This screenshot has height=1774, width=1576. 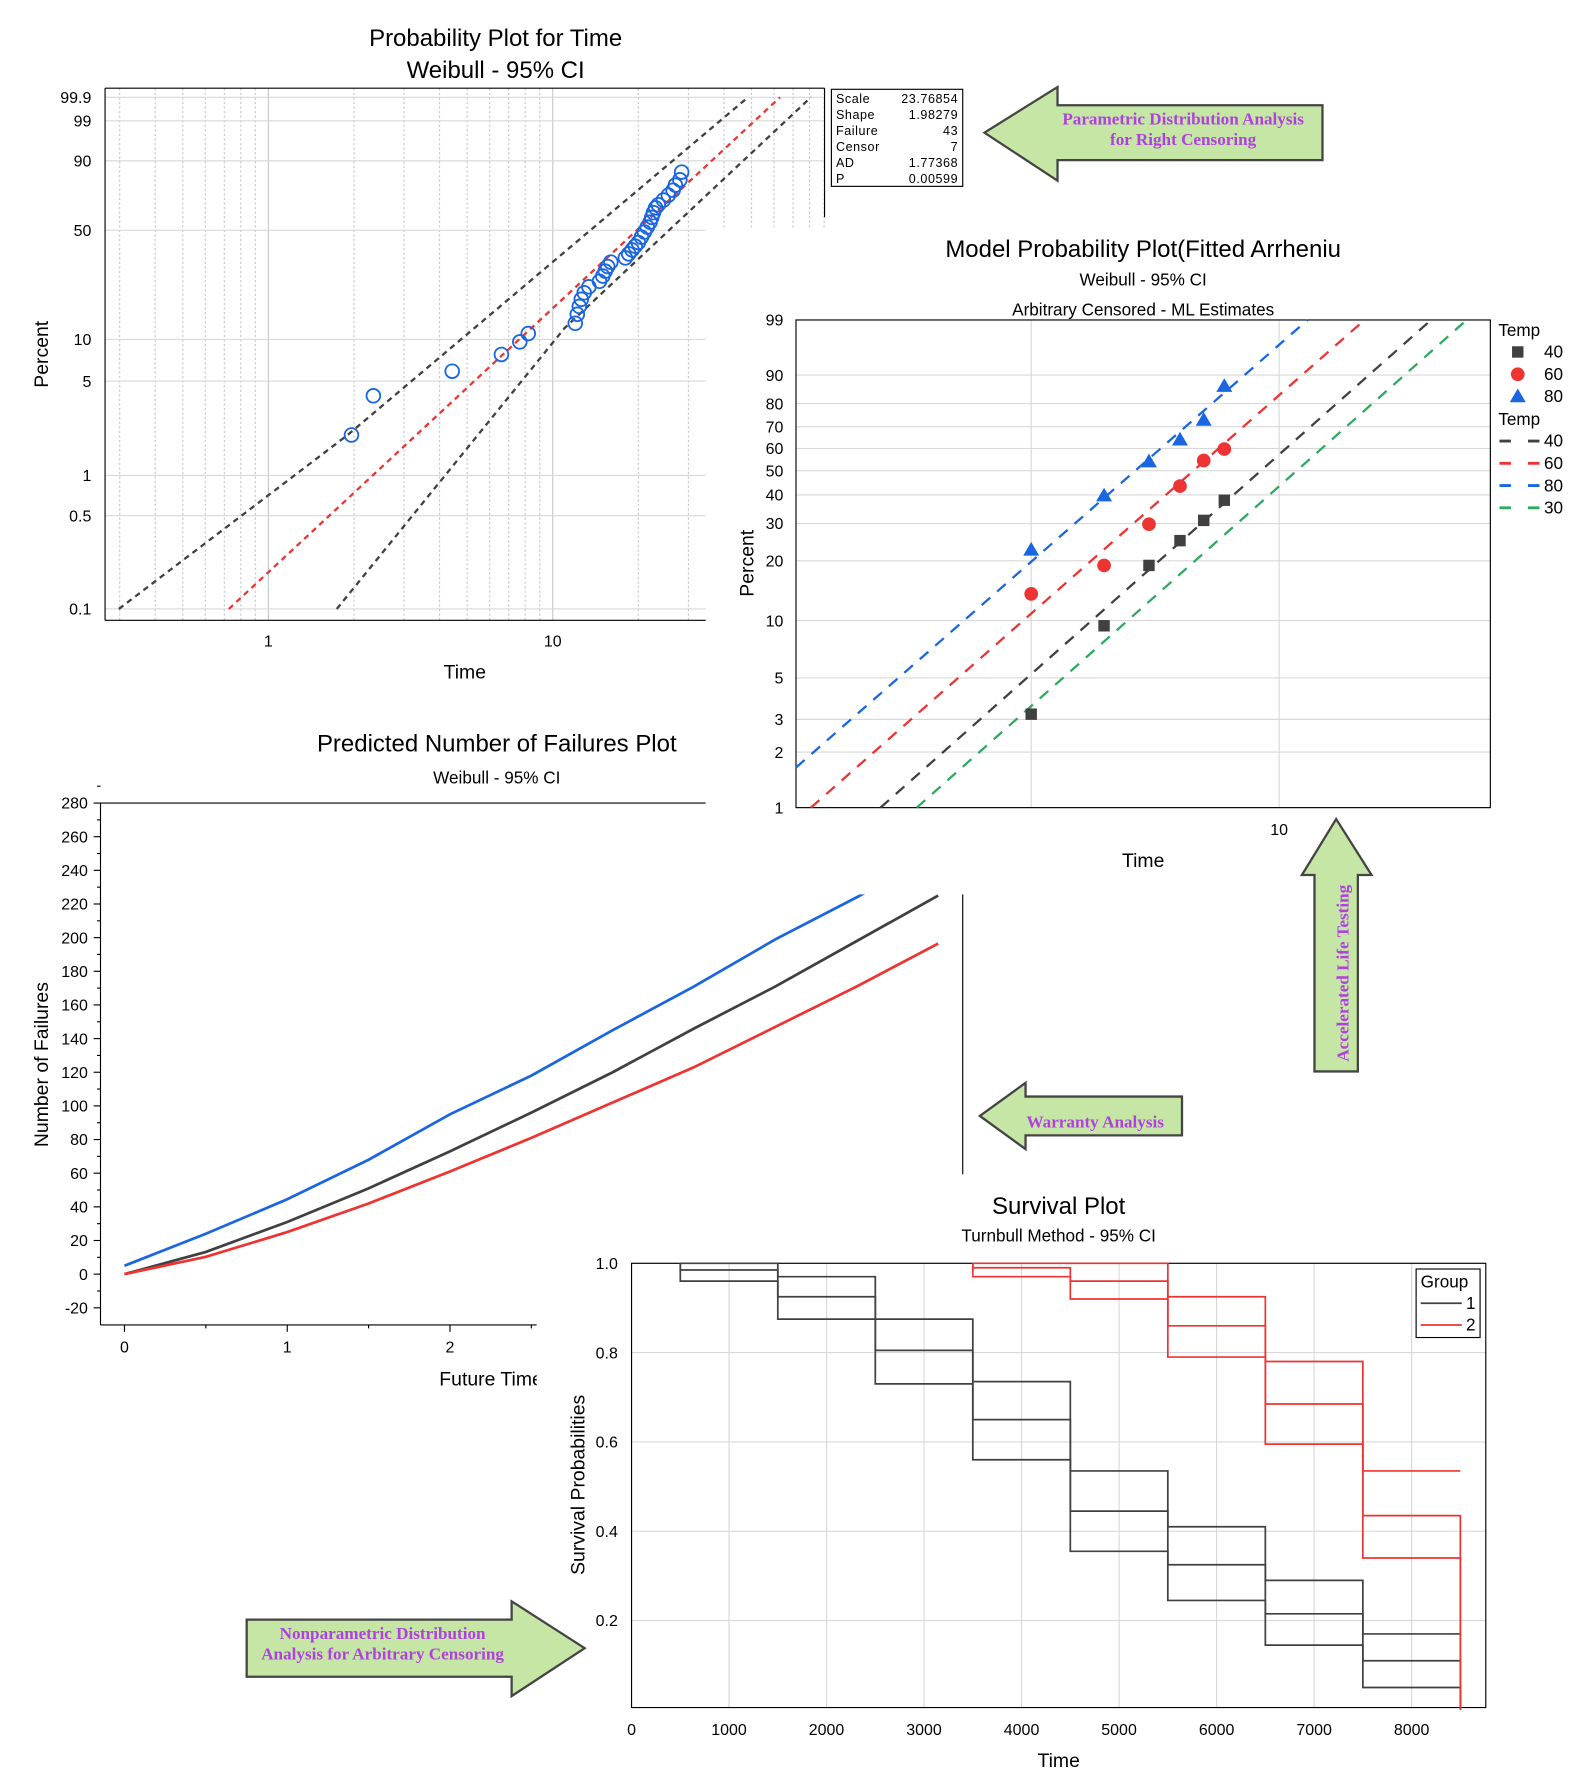 I want to click on group-1-upper-ci, so click(x=1070, y=1448).